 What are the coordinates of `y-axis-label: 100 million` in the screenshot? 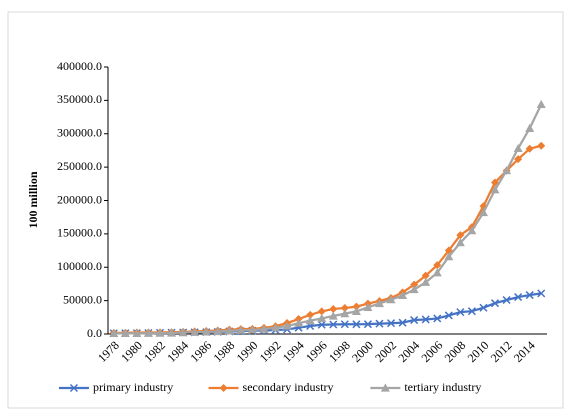 It's located at (33, 199).